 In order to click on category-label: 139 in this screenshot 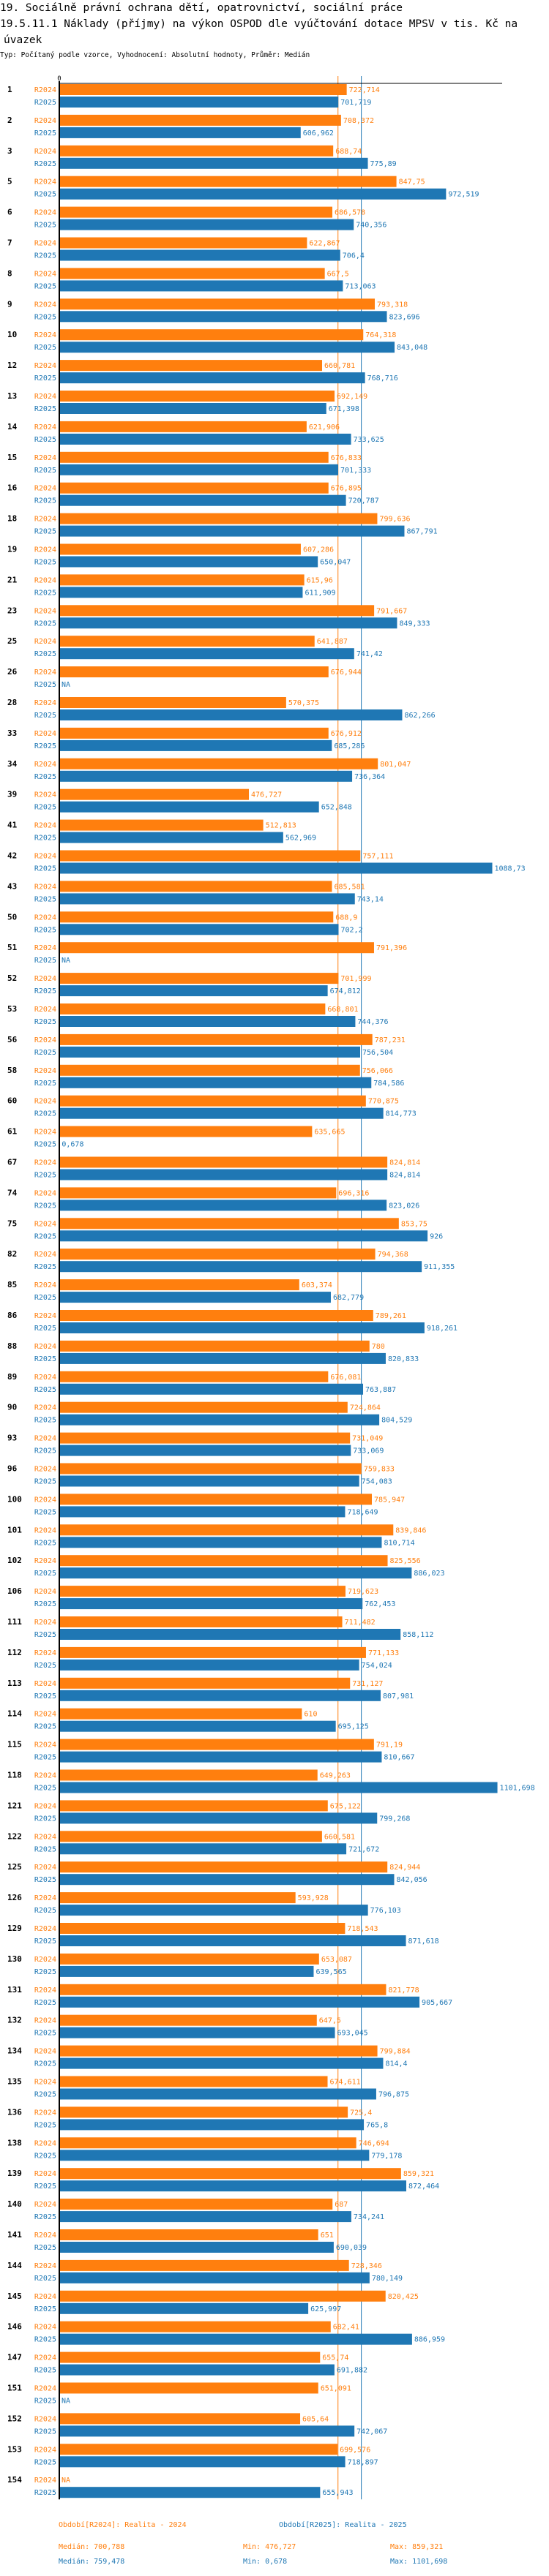, I will do `click(14, 2173)`.